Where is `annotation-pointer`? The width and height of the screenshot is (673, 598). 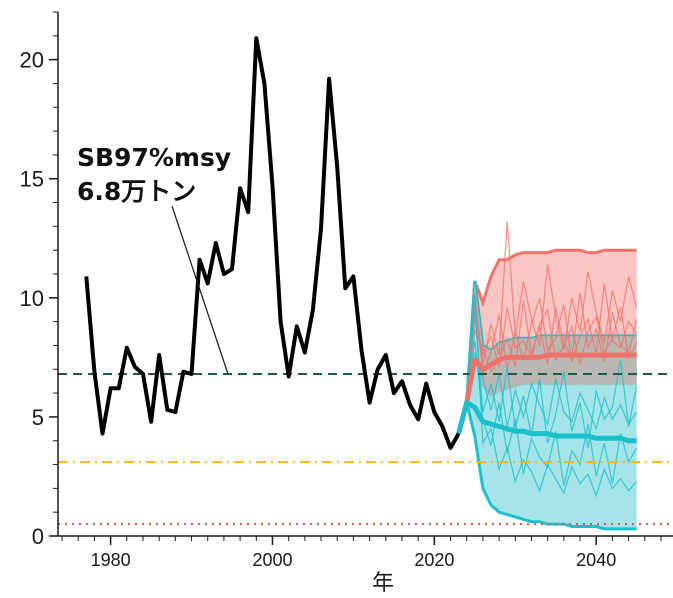 annotation-pointer is located at coordinates (200, 290).